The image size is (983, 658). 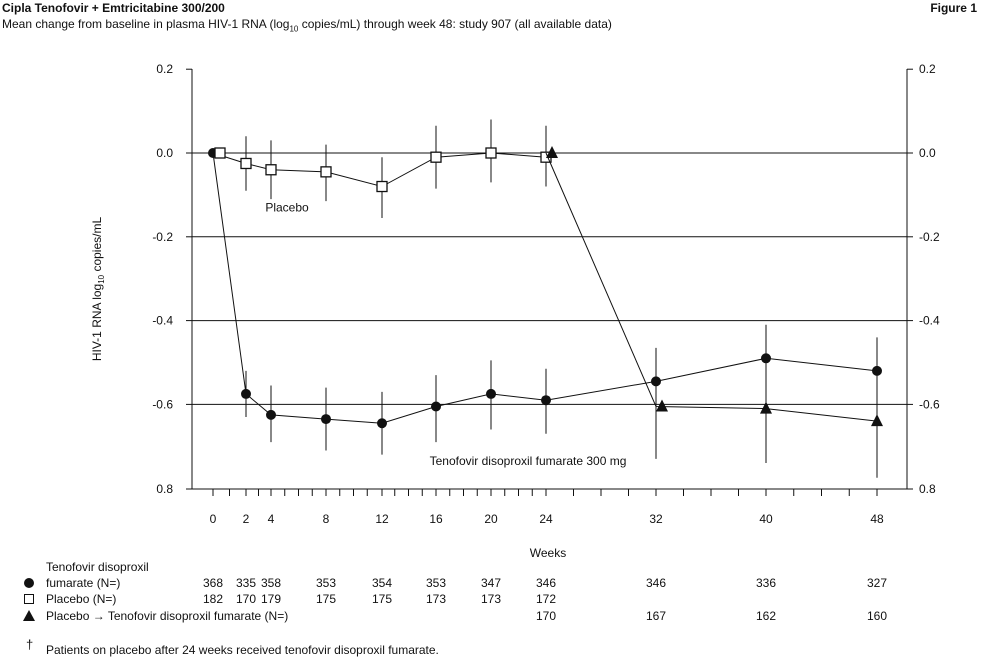 What do you see at coordinates (29, 583) in the screenshot?
I see `circle-marker-icon` at bounding box center [29, 583].